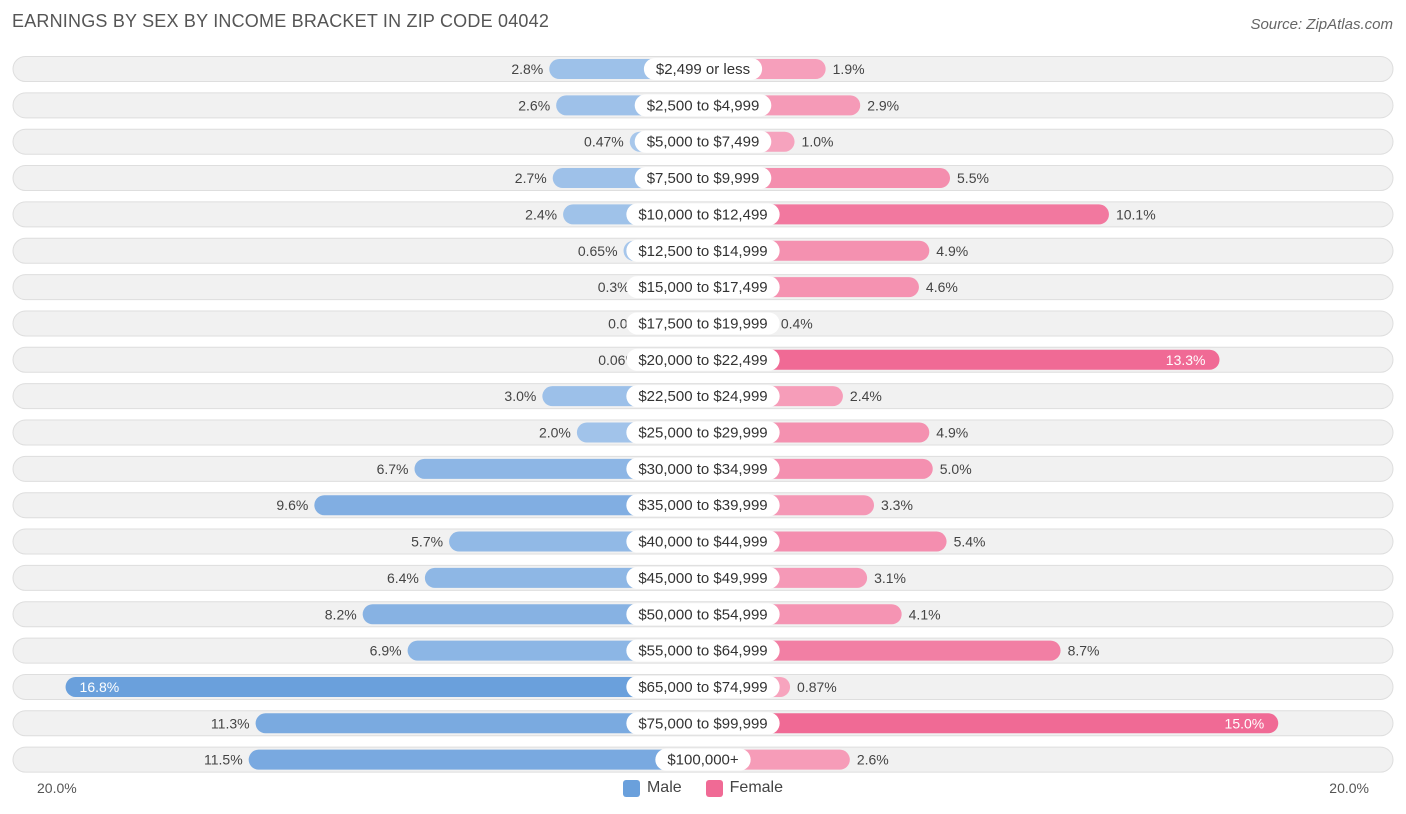 This screenshot has width=1406, height=814. I want to click on value-label-female: 15.0%, so click(1245, 723).